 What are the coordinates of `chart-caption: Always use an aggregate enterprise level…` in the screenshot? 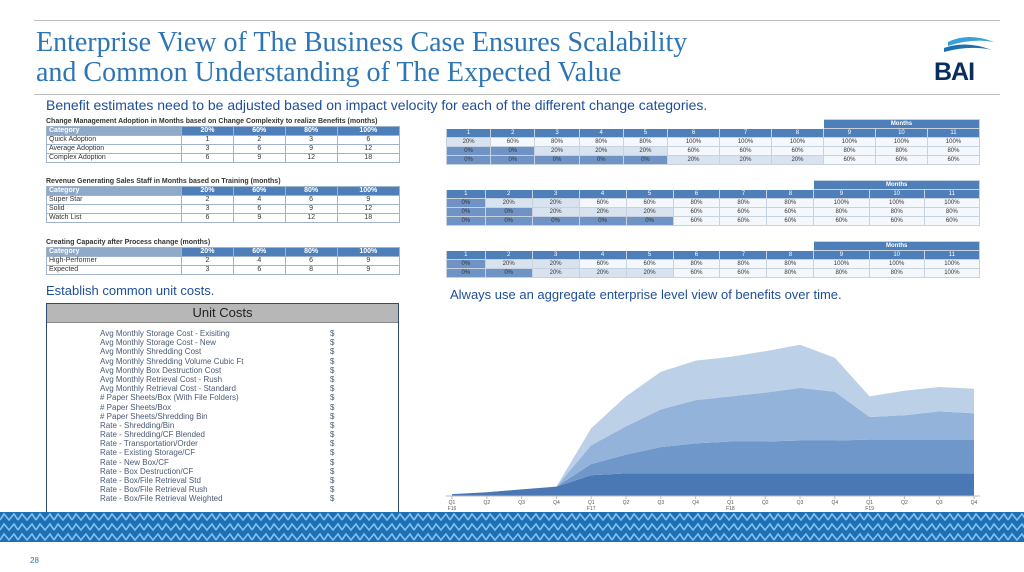 It's located at (646, 294).